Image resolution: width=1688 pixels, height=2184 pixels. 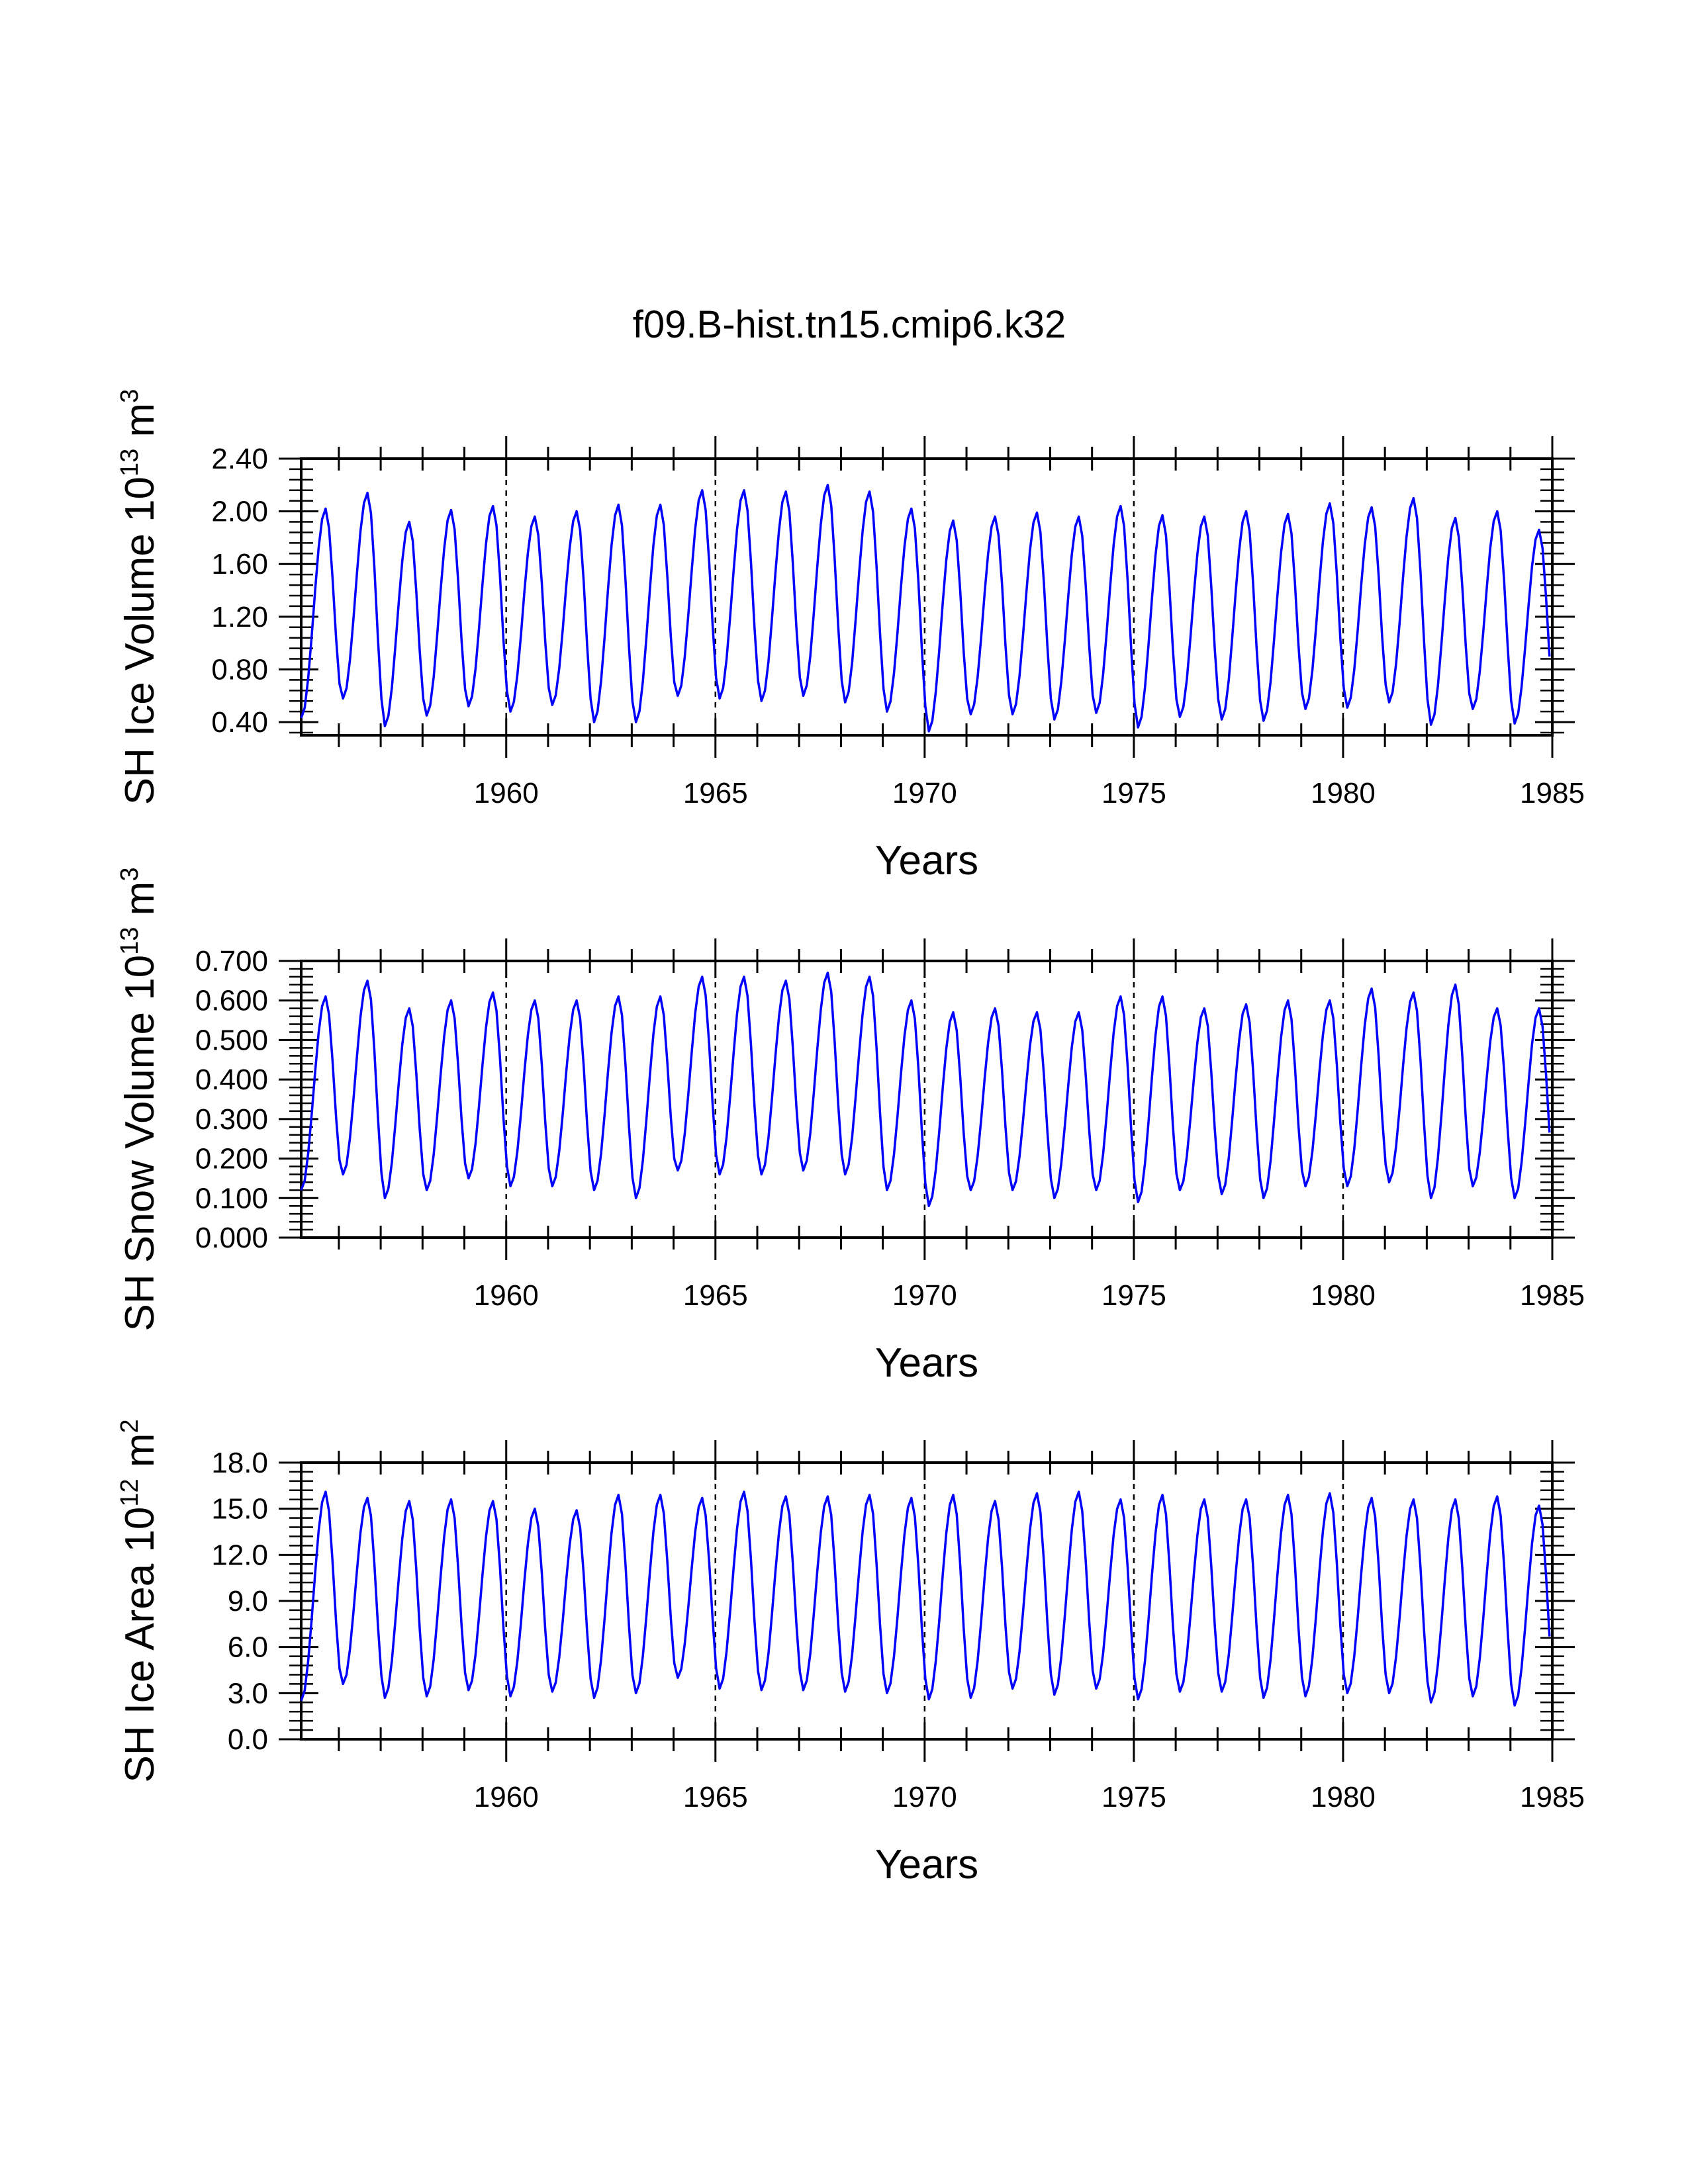 I want to click on y-tick-label: 2.40, so click(x=239, y=459).